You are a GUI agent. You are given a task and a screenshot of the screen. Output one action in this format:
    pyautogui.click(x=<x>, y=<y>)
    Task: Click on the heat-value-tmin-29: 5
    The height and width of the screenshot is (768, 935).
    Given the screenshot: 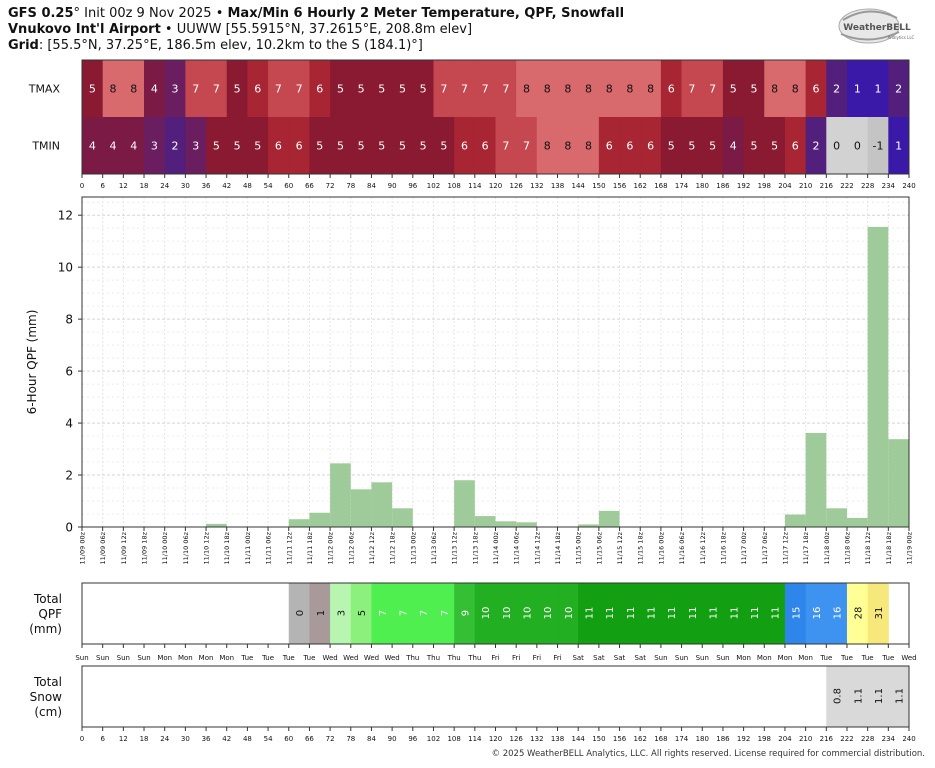 What is the action you would take?
    pyautogui.click(x=691, y=146)
    